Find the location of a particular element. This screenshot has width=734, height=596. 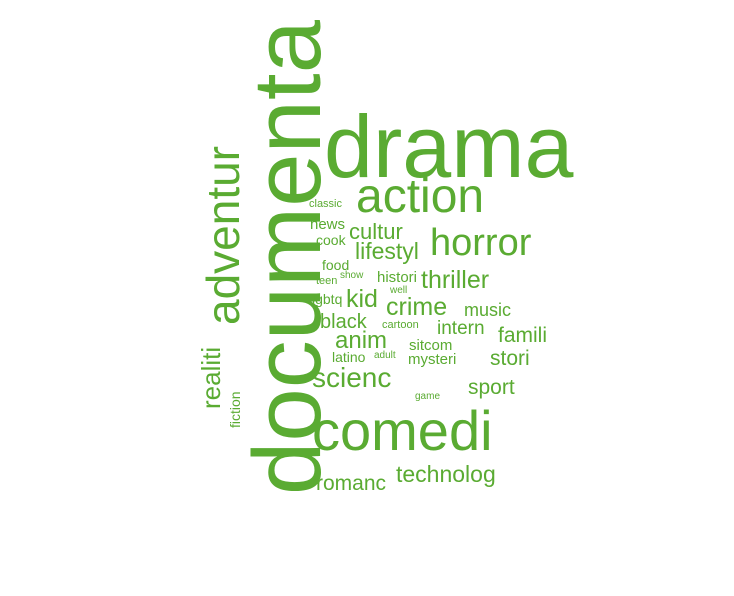

word-thriller: thriller is located at coordinates (455, 280).